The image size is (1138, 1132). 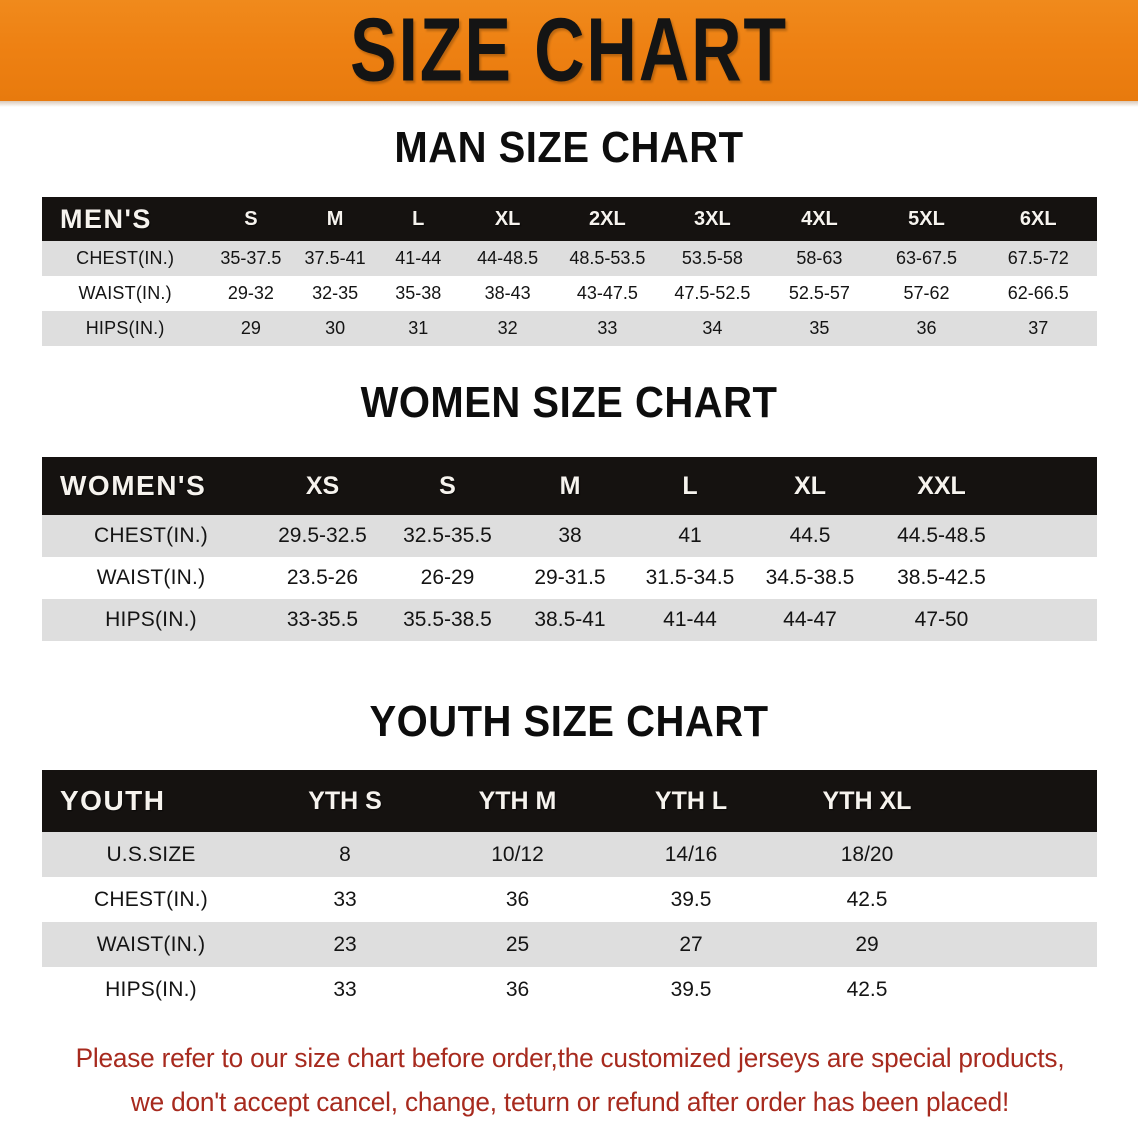 I want to click on women-row-label-hips: HIPS(IN.), so click(x=151, y=619).